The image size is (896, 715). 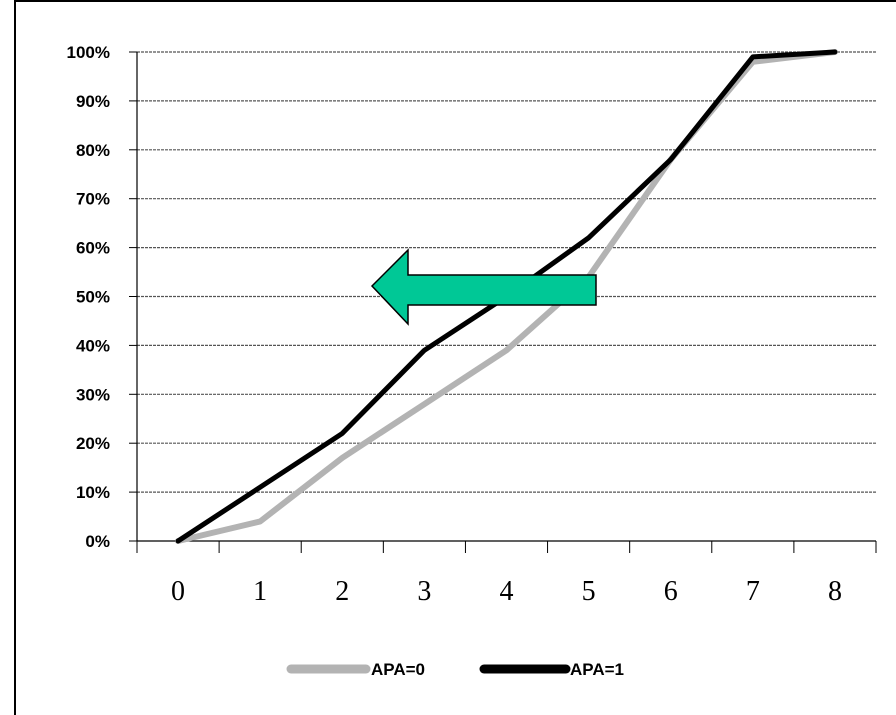 I want to click on y-tick-label: 10%, so click(x=93, y=492).